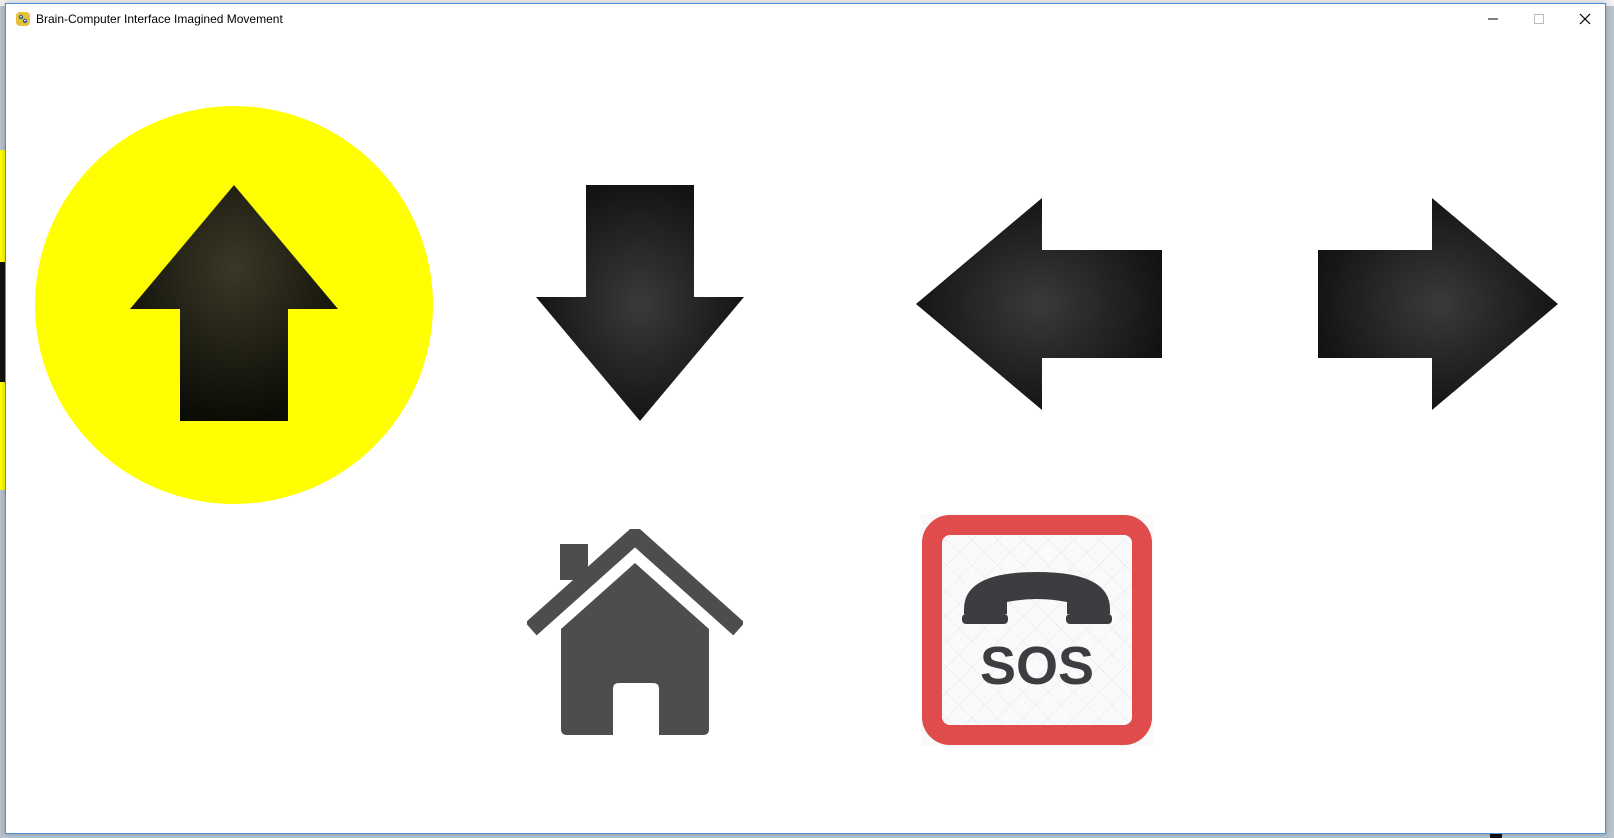 This screenshot has height=838, width=1614. What do you see at coordinates (1037, 666) in the screenshot?
I see `sos-label: SOS` at bounding box center [1037, 666].